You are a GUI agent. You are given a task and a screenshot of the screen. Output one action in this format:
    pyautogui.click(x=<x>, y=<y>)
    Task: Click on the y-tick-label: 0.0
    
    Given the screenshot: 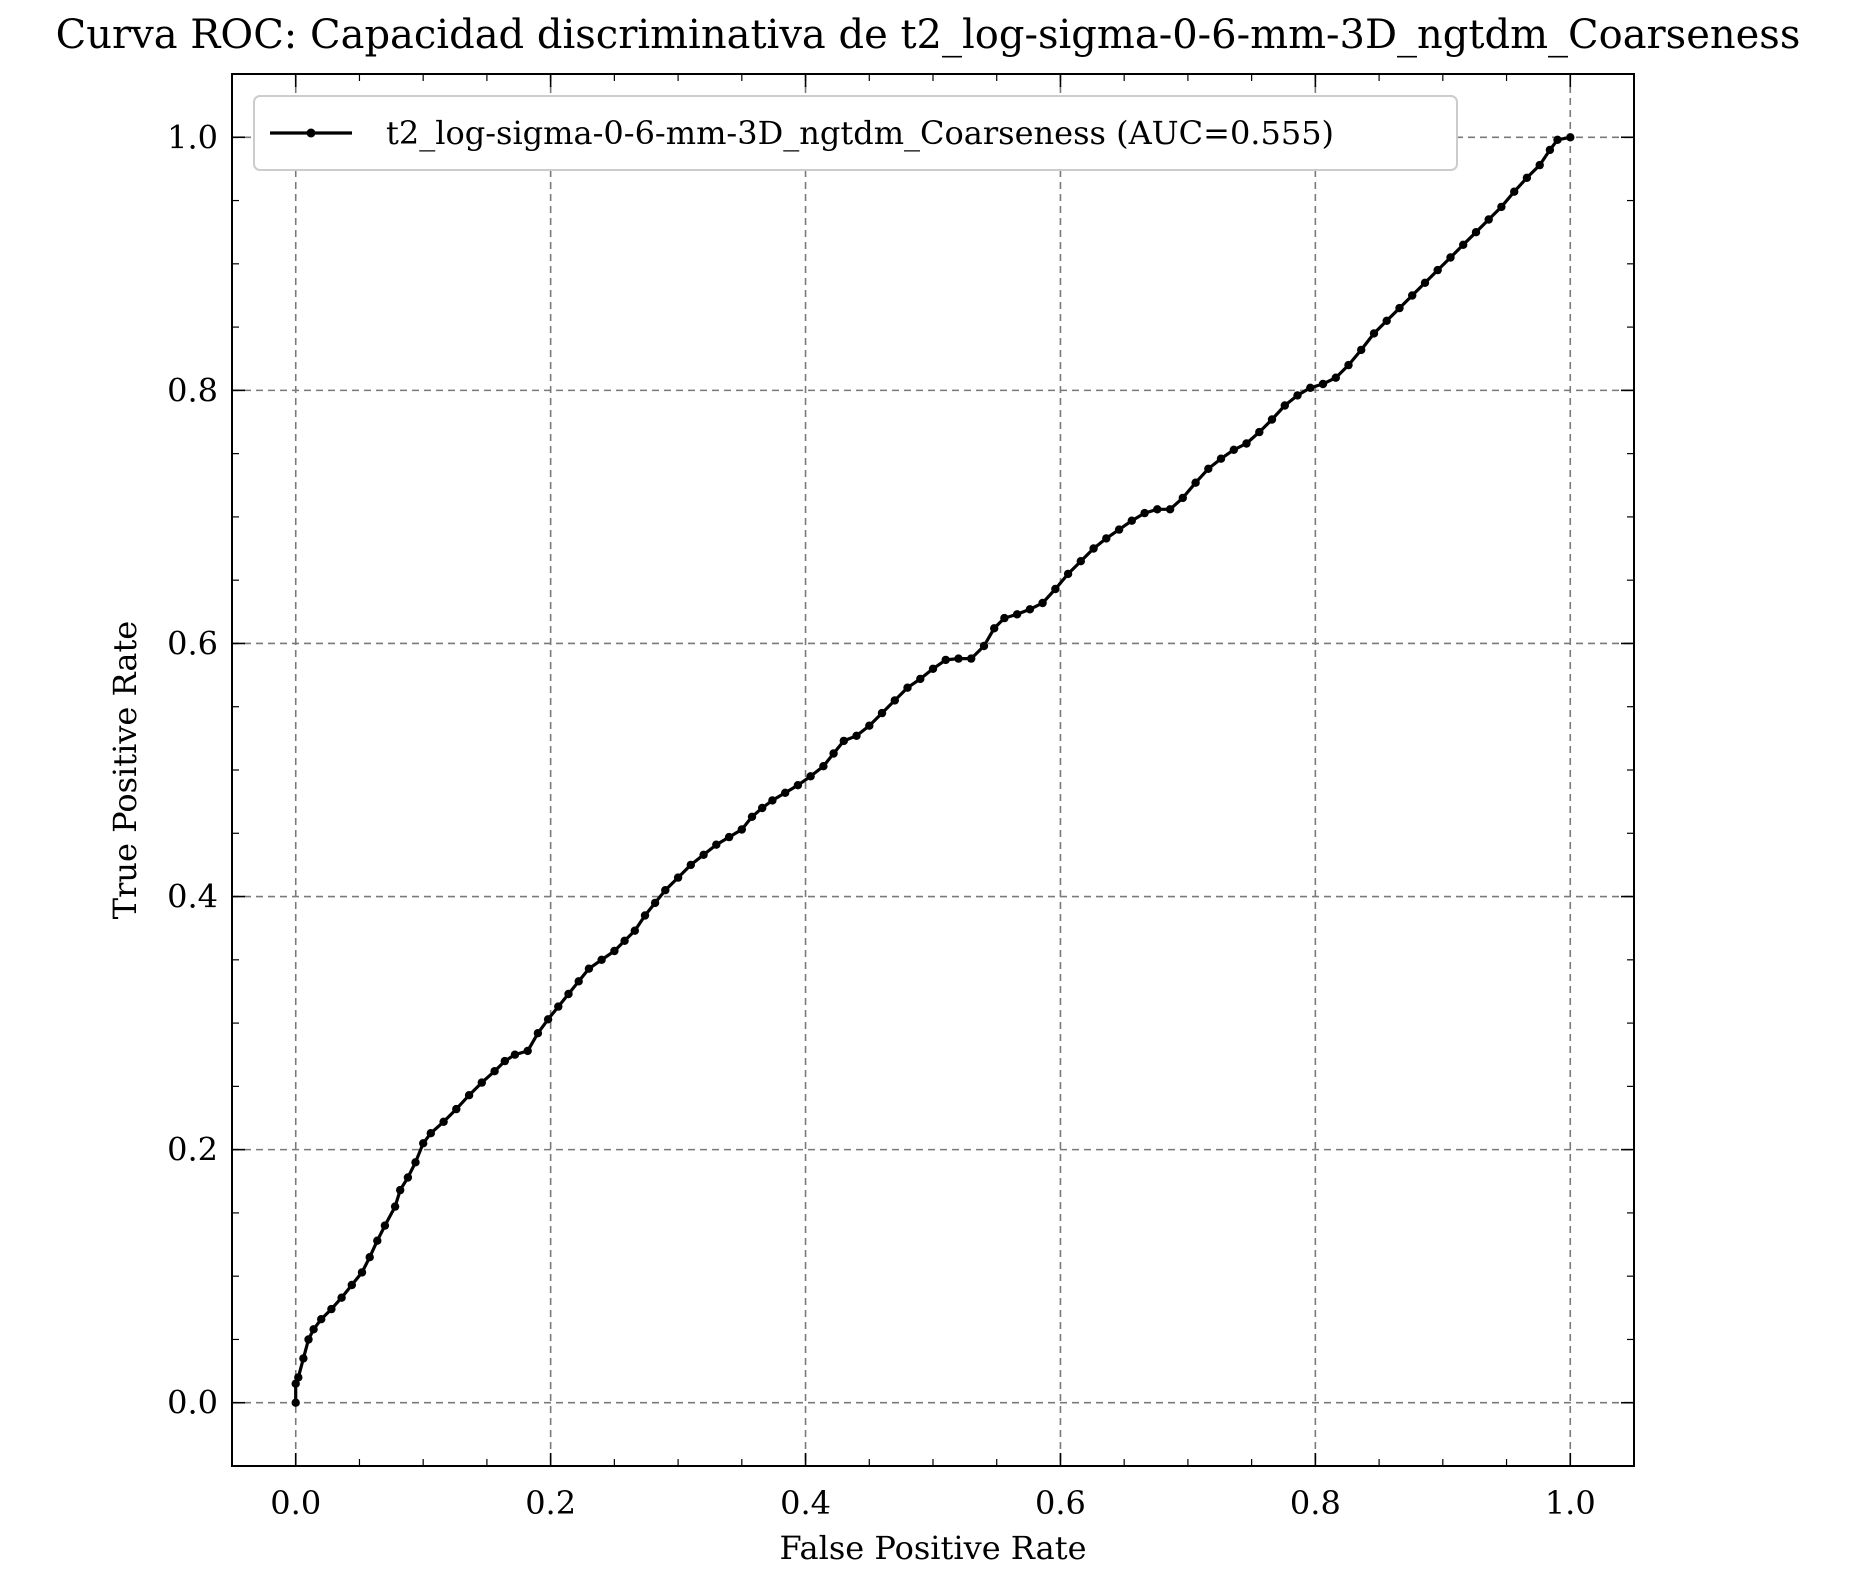 What is the action you would take?
    pyautogui.click(x=192, y=1403)
    